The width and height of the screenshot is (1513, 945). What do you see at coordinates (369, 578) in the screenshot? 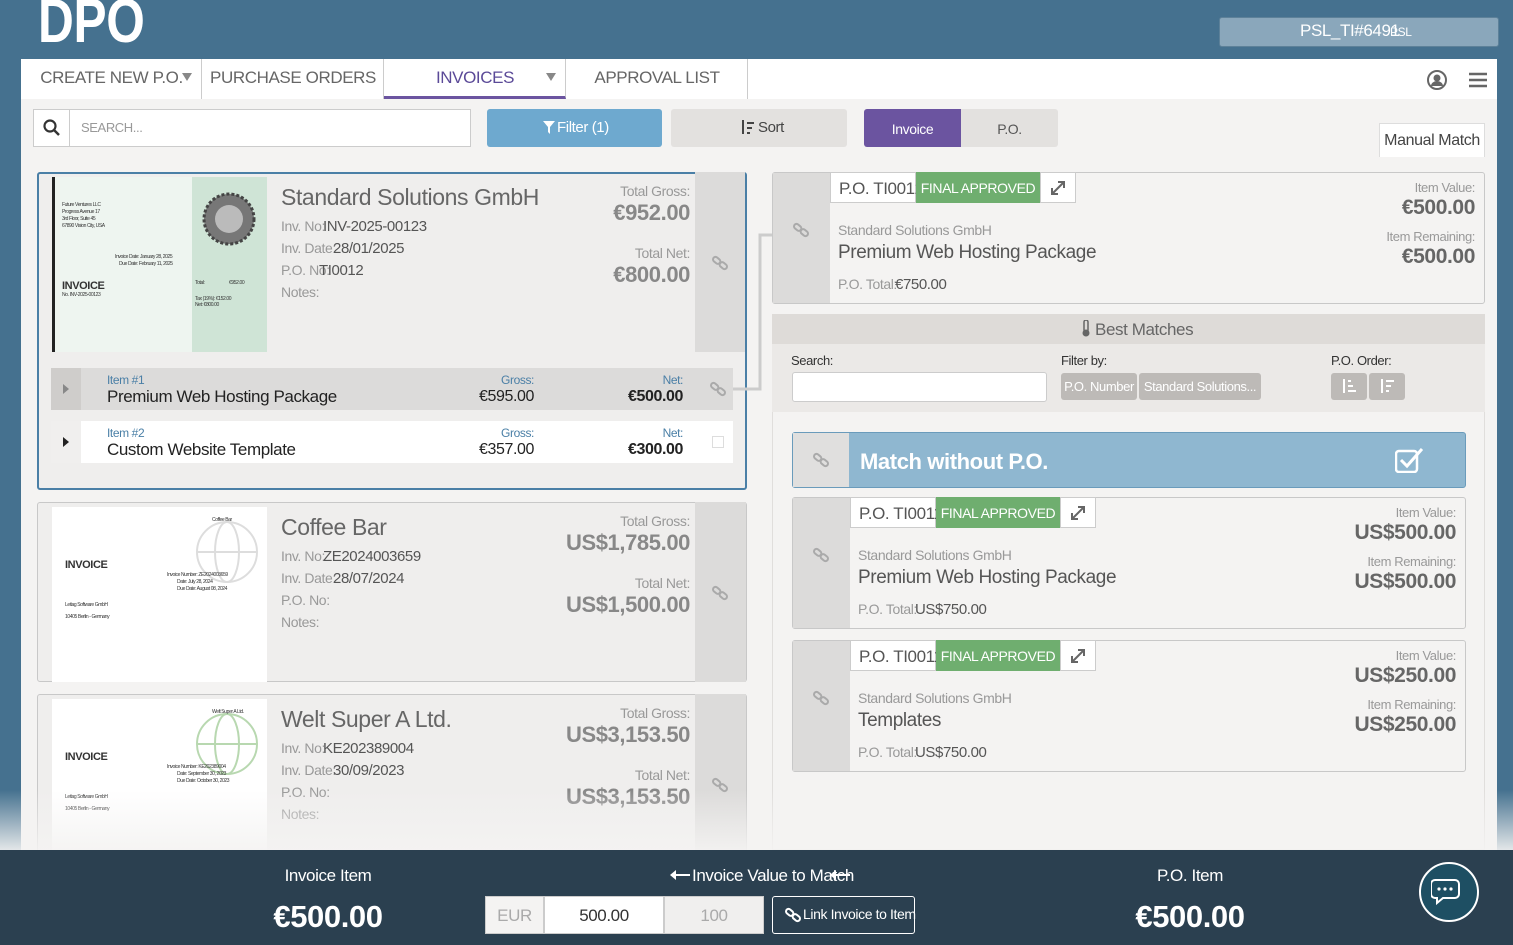
I see `detail-value: 28/07/2024` at bounding box center [369, 578].